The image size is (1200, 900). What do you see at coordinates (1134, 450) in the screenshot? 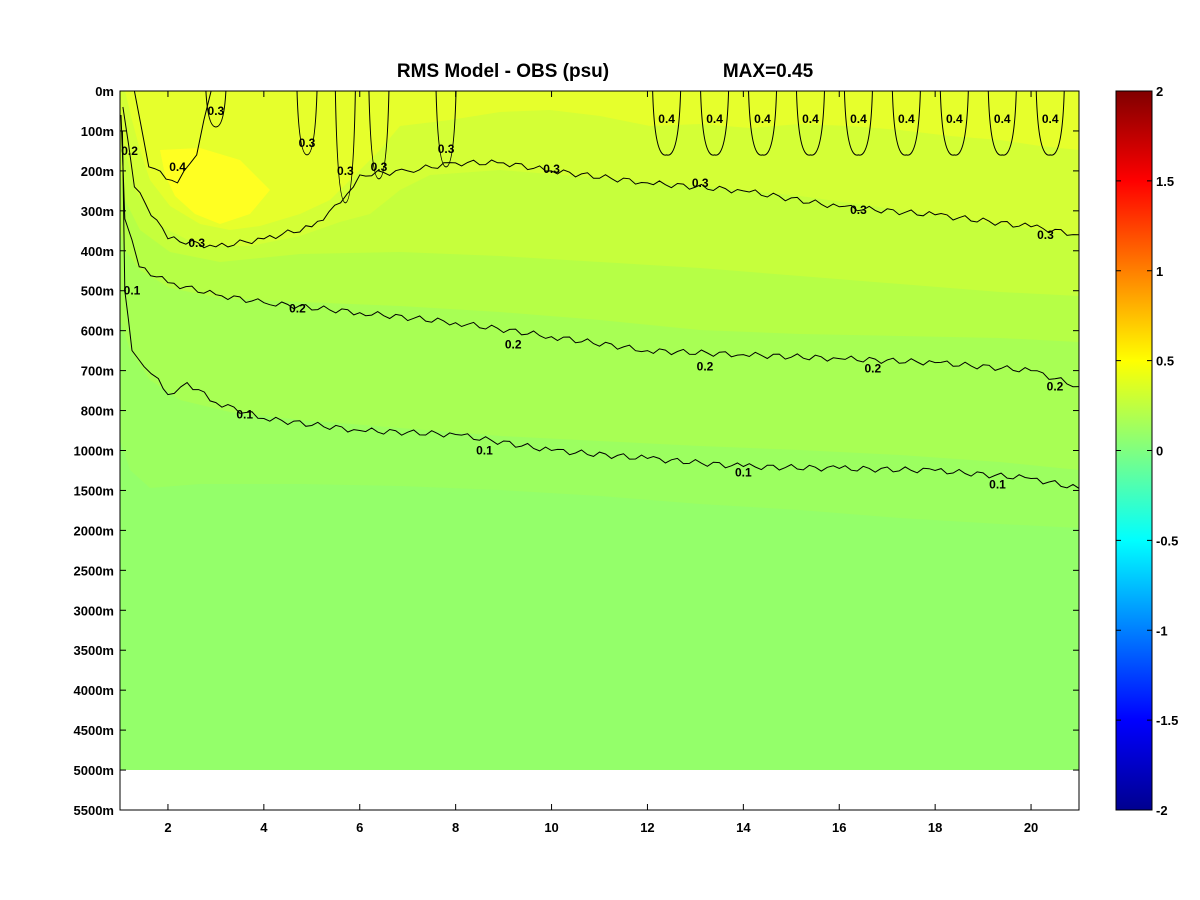
I see `colorbar` at bounding box center [1134, 450].